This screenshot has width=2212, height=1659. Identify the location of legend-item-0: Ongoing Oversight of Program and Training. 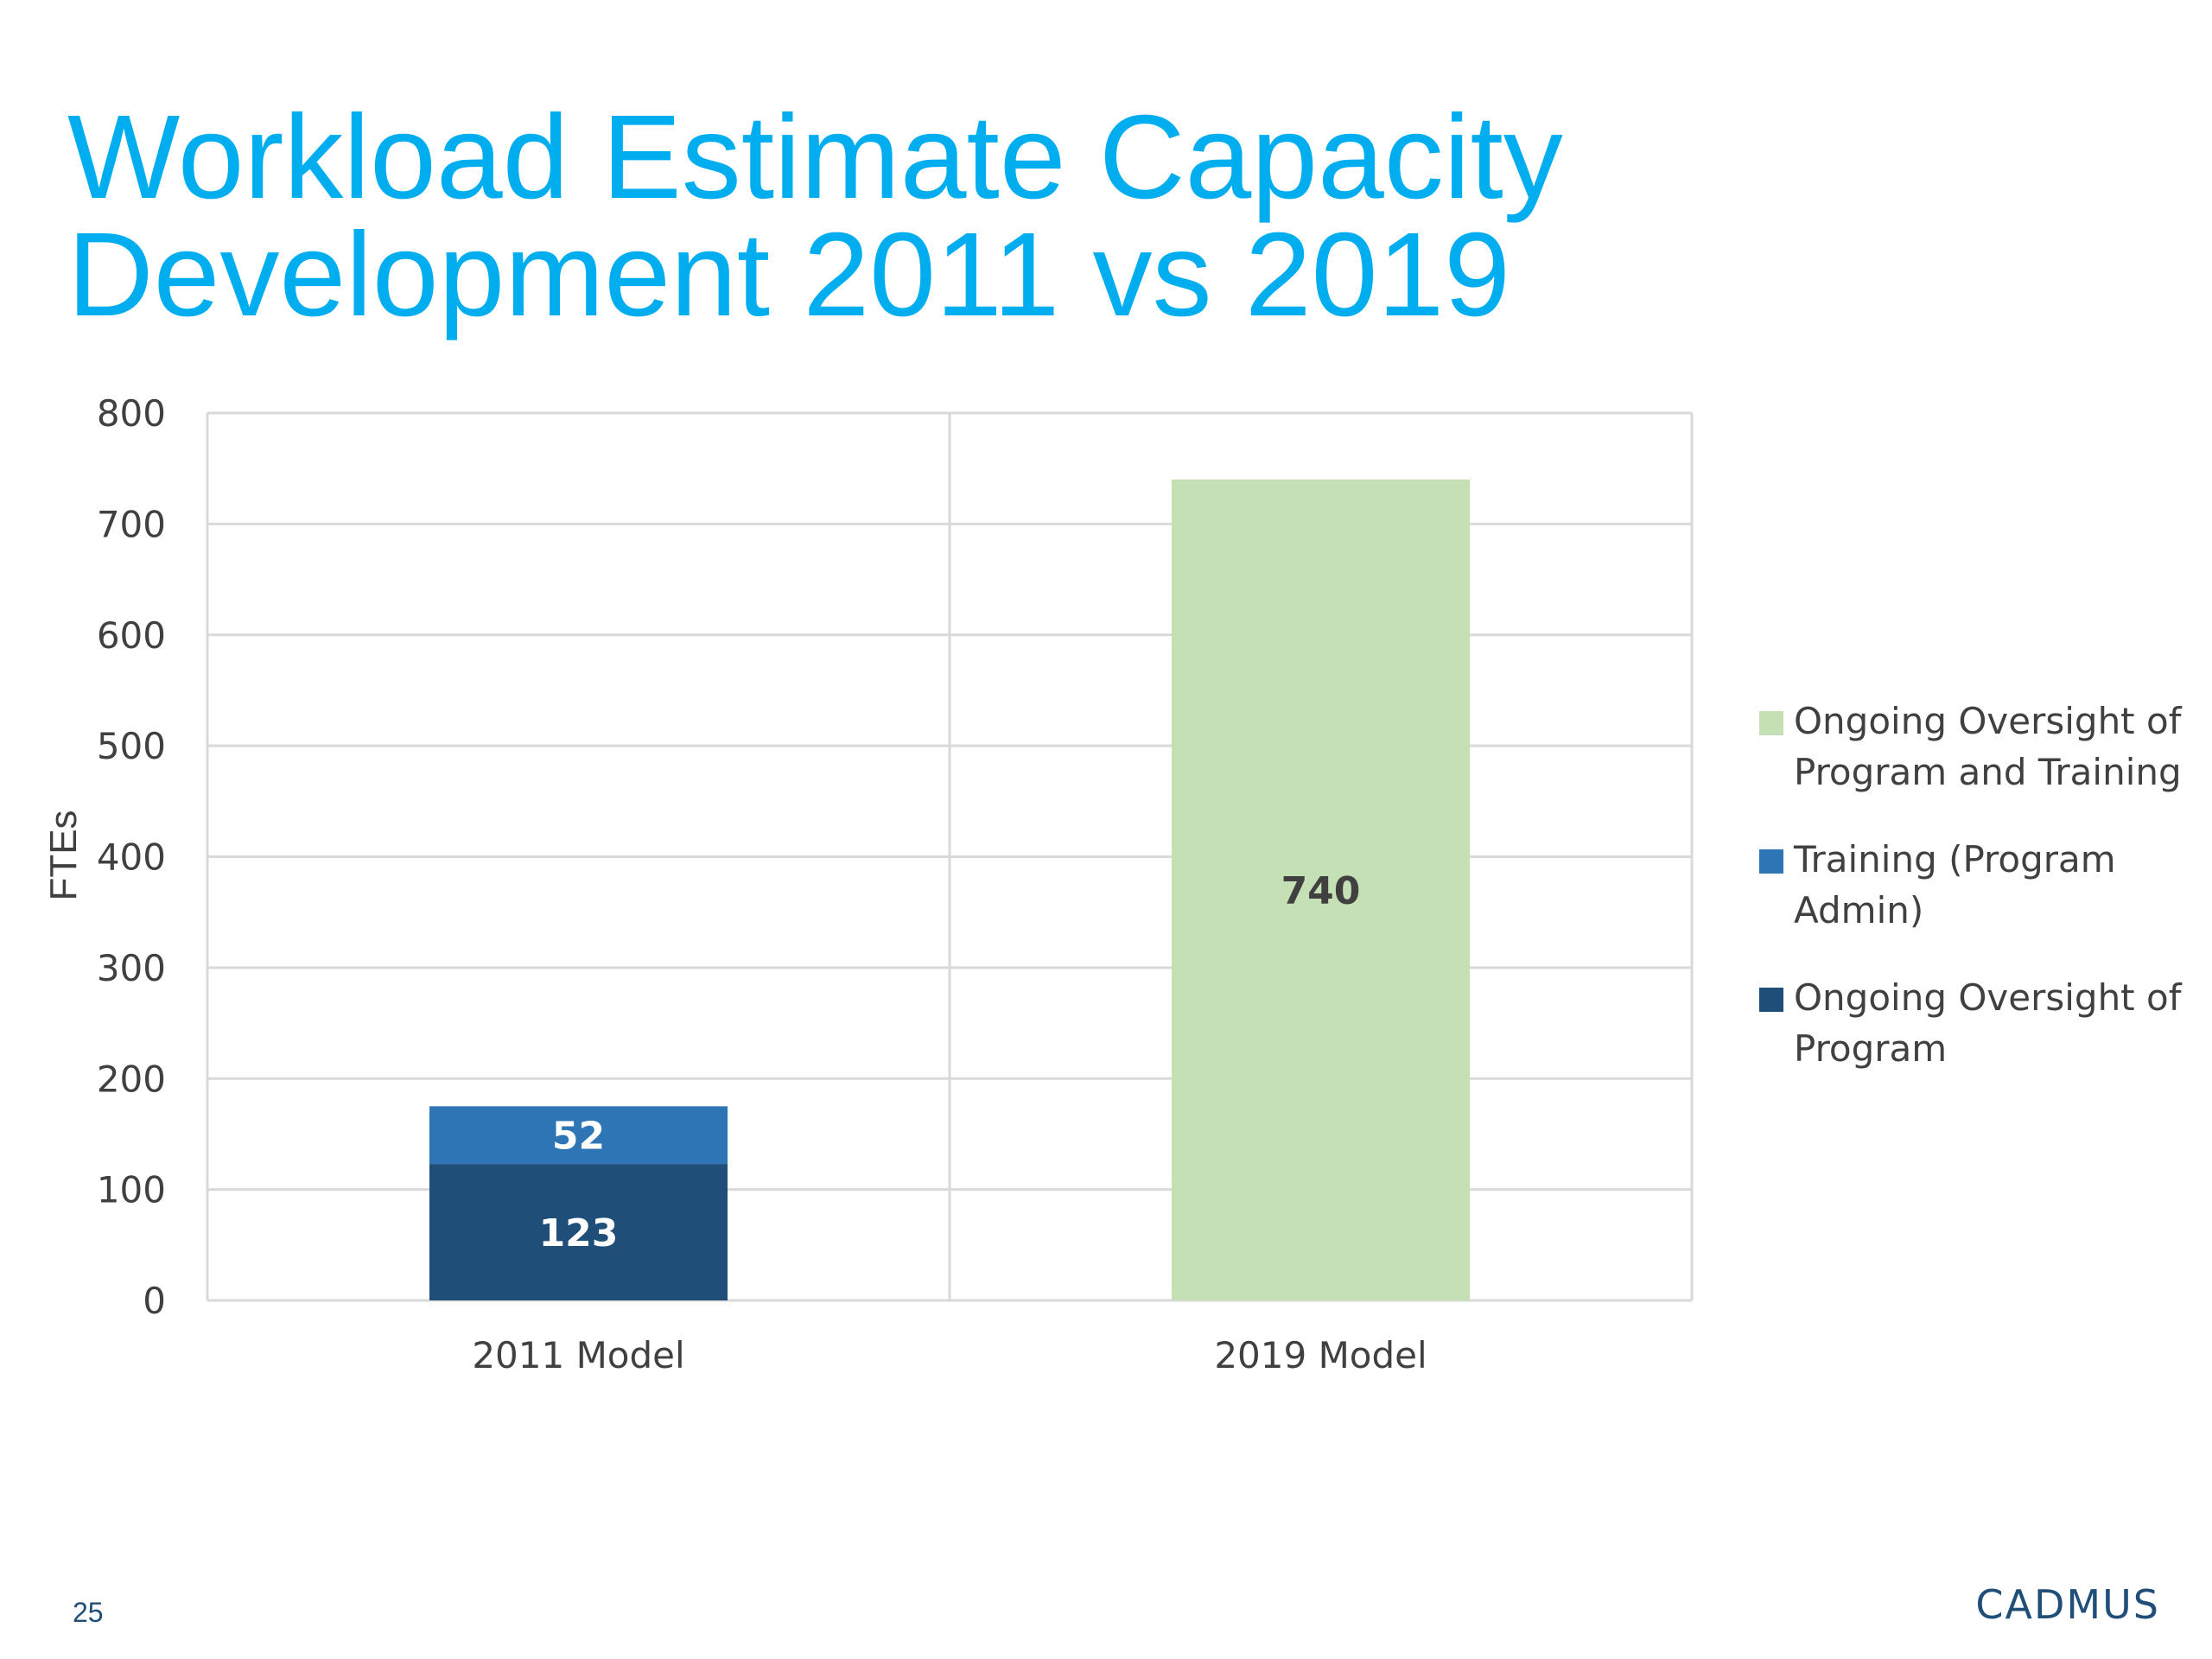
(1984, 747).